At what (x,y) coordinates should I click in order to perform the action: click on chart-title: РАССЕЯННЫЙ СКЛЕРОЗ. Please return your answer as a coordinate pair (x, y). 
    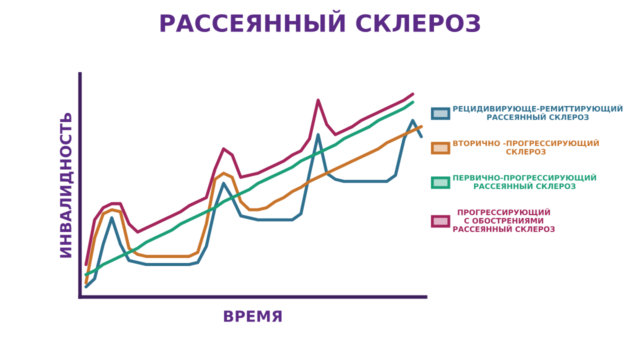
    Looking at the image, I should click on (320, 21).